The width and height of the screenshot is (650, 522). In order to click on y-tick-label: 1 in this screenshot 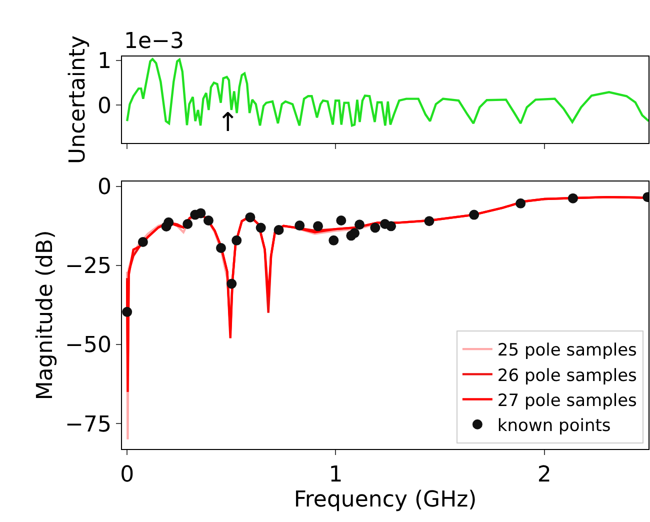, I will do `click(104, 61)`.